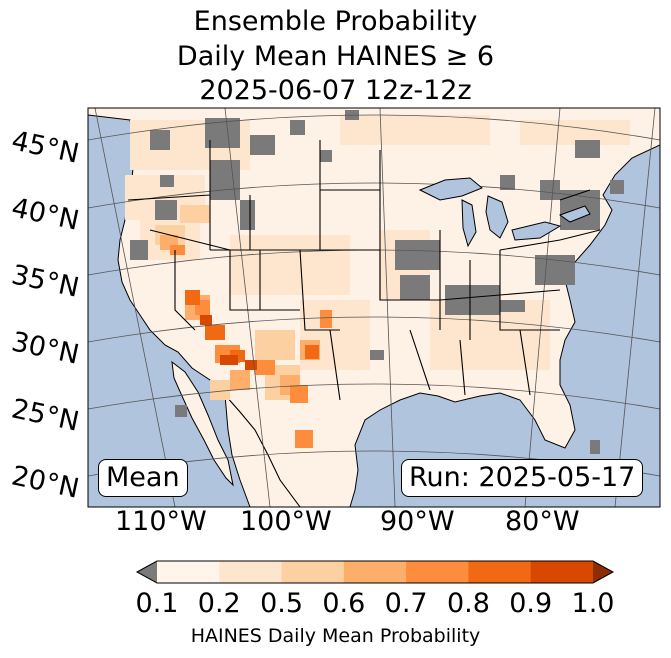 This screenshot has width=671, height=658. Describe the element at coordinates (468, 603) in the screenshot. I see `colorbar-tick-label: 0.8` at that location.